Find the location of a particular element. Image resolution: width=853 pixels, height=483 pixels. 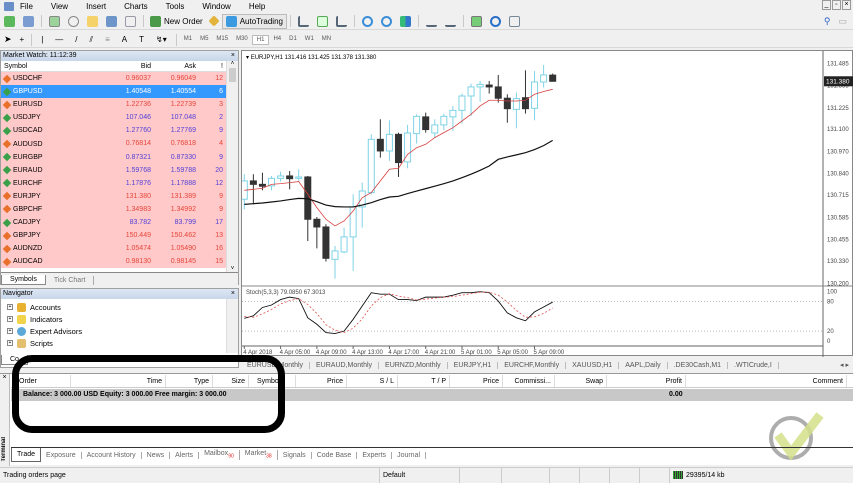

channel-icon: ⫽ is located at coordinates (91, 39).